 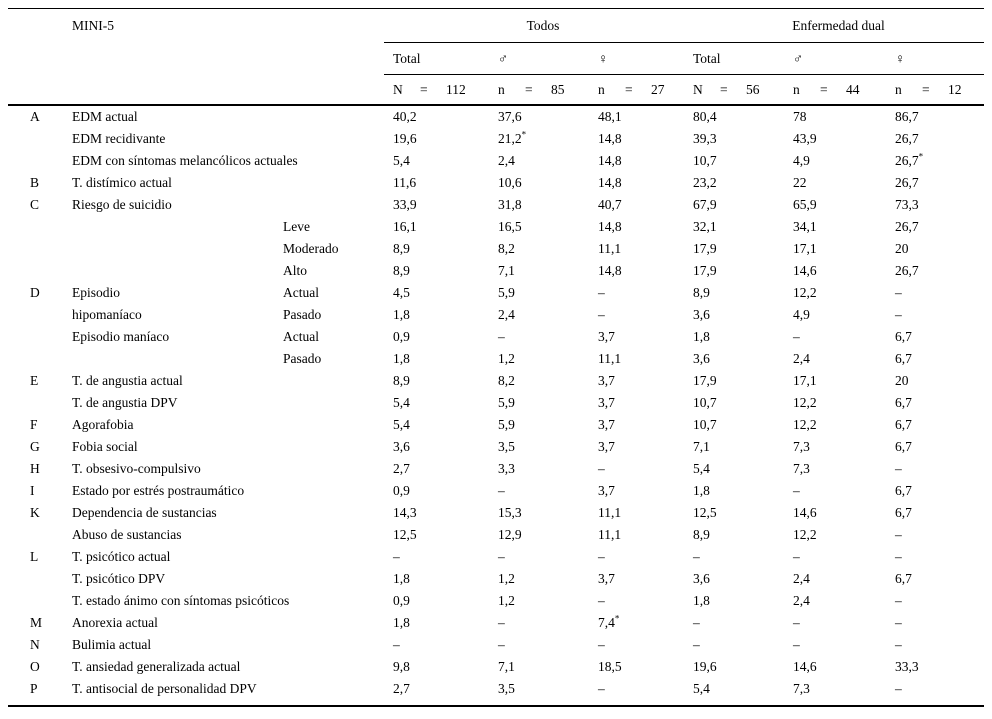 I want to click on value-cell: 17,9, so click(x=705, y=248).